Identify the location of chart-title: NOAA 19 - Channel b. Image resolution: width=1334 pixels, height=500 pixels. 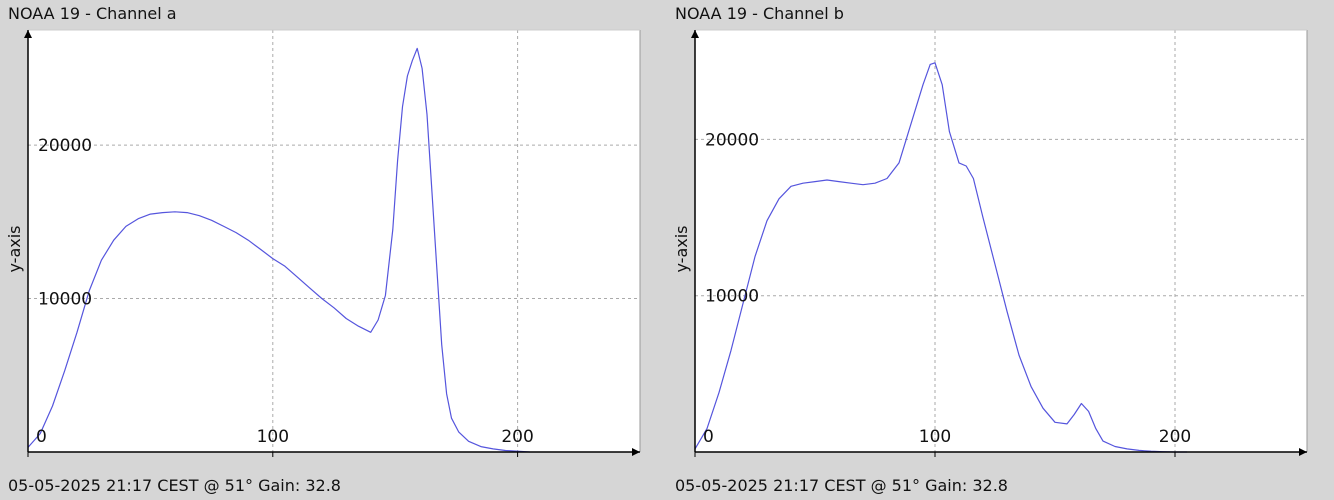
(759, 13).